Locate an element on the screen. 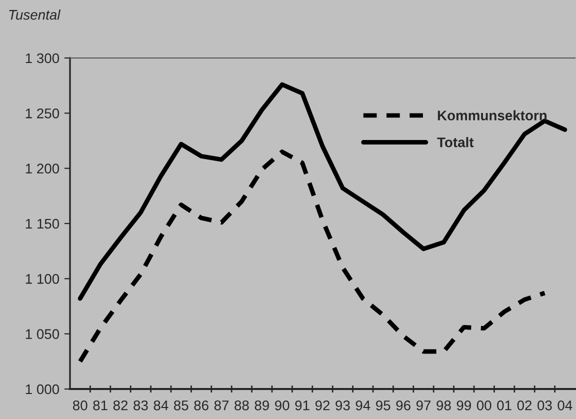  y-tick-label: 1 050 is located at coordinates (43, 334).